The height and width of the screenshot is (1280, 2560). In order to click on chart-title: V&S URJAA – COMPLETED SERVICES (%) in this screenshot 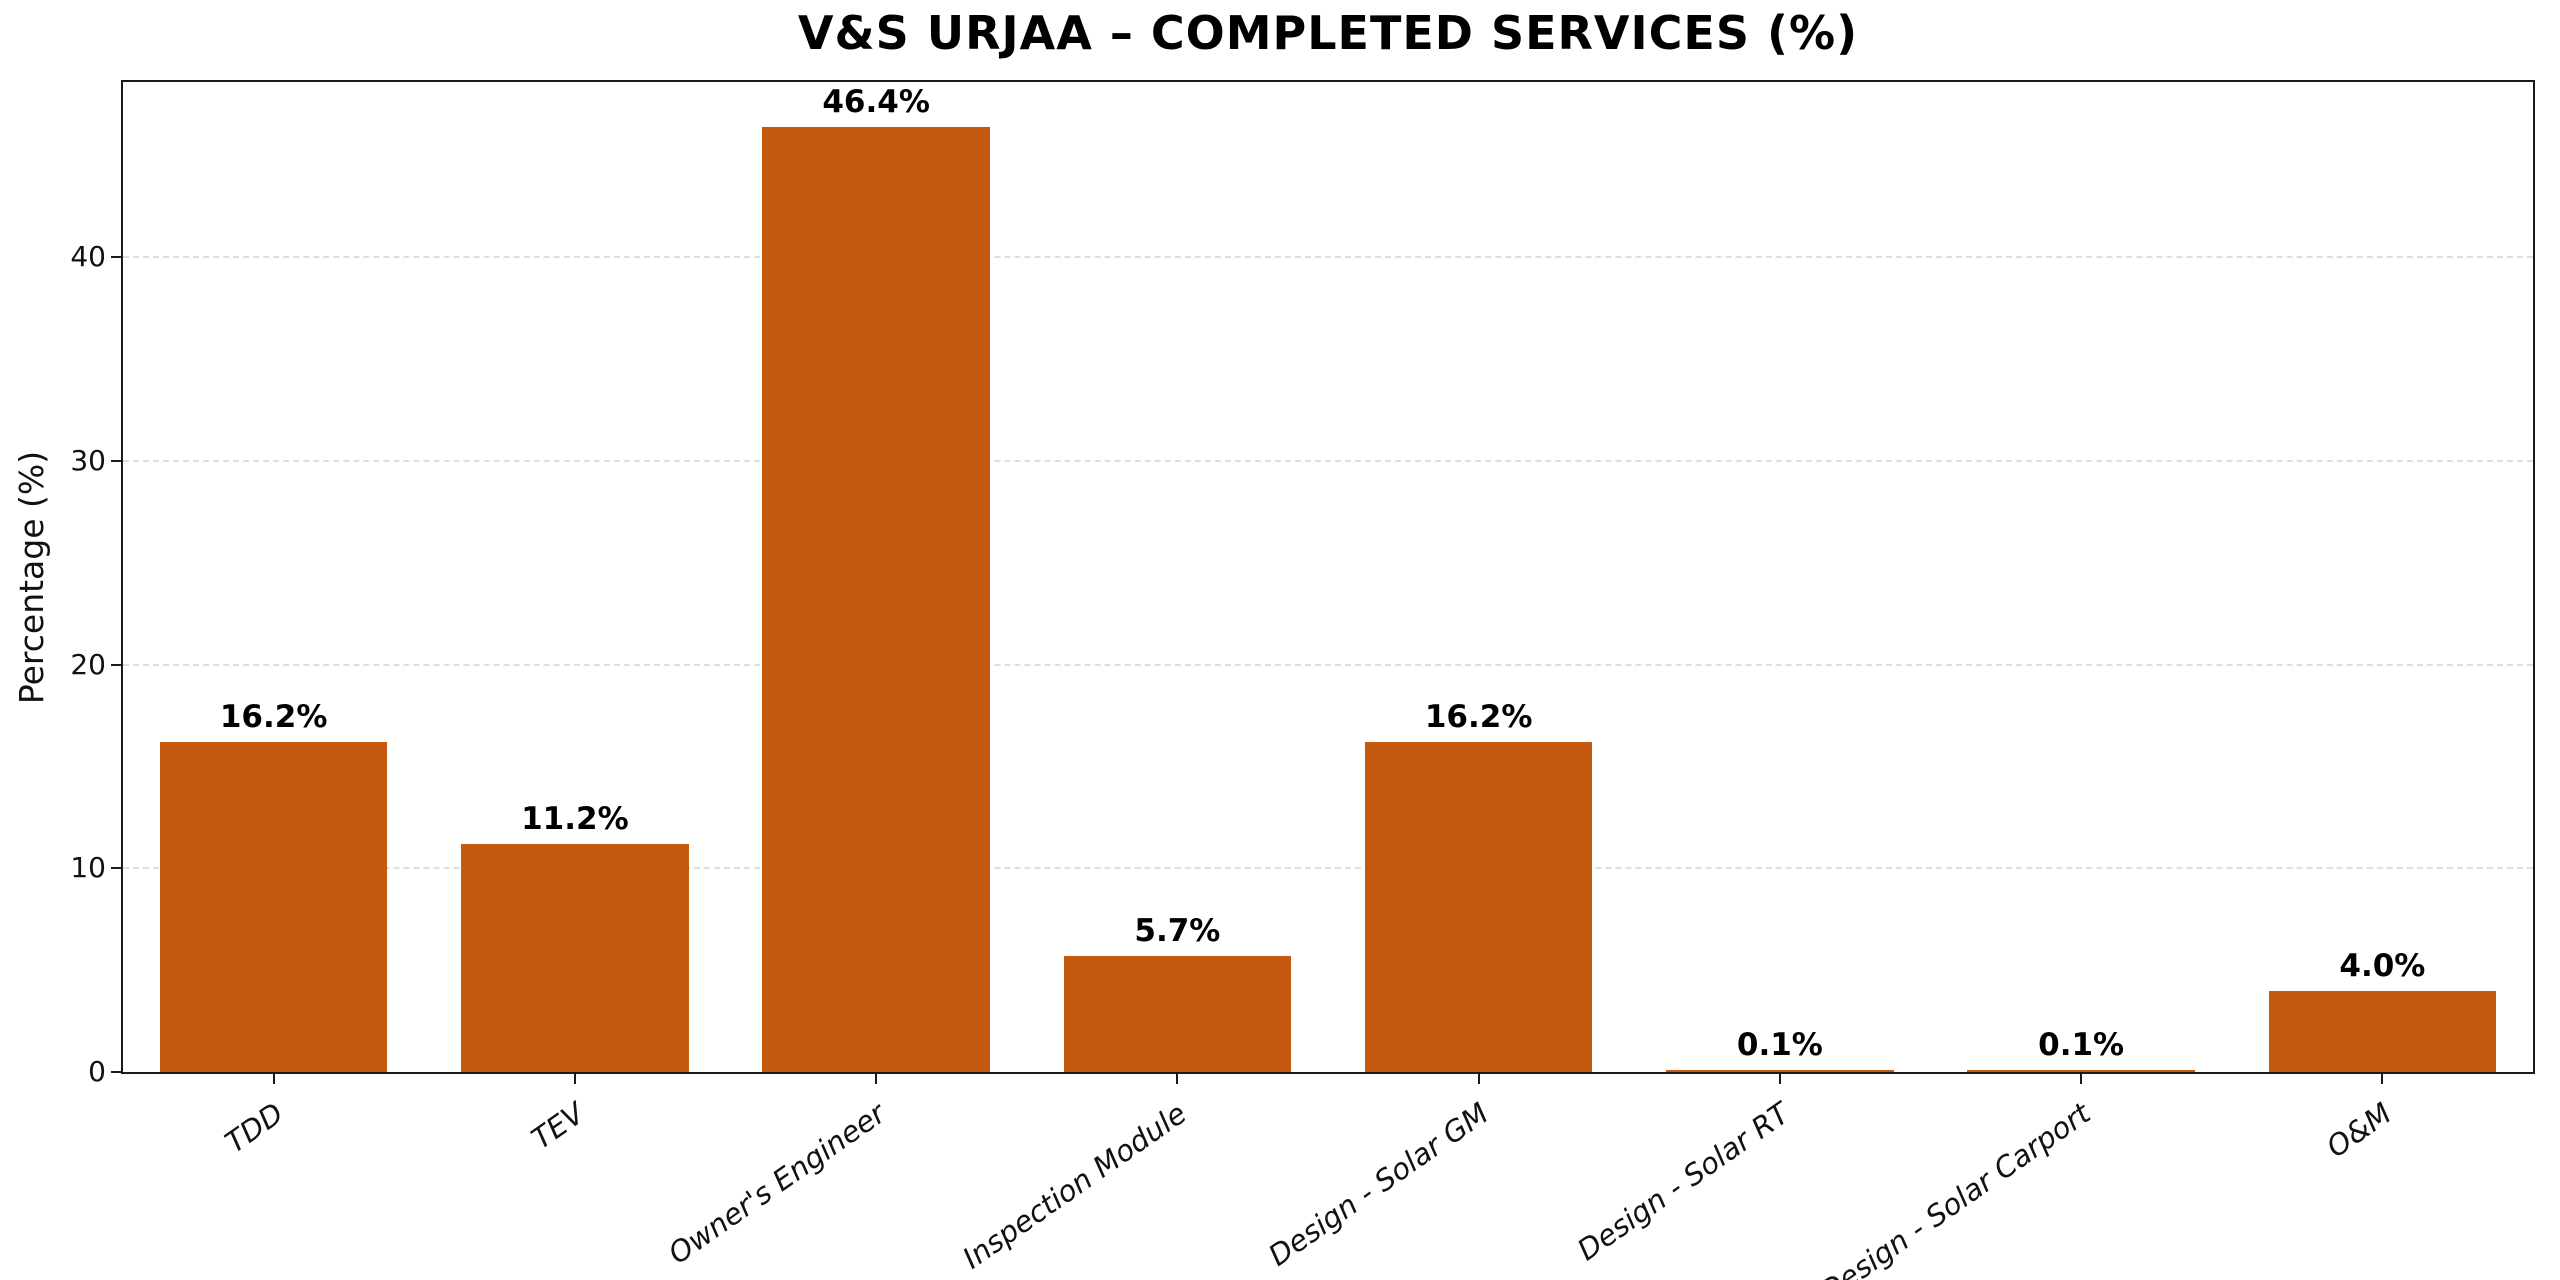, I will do `click(1328, 33)`.